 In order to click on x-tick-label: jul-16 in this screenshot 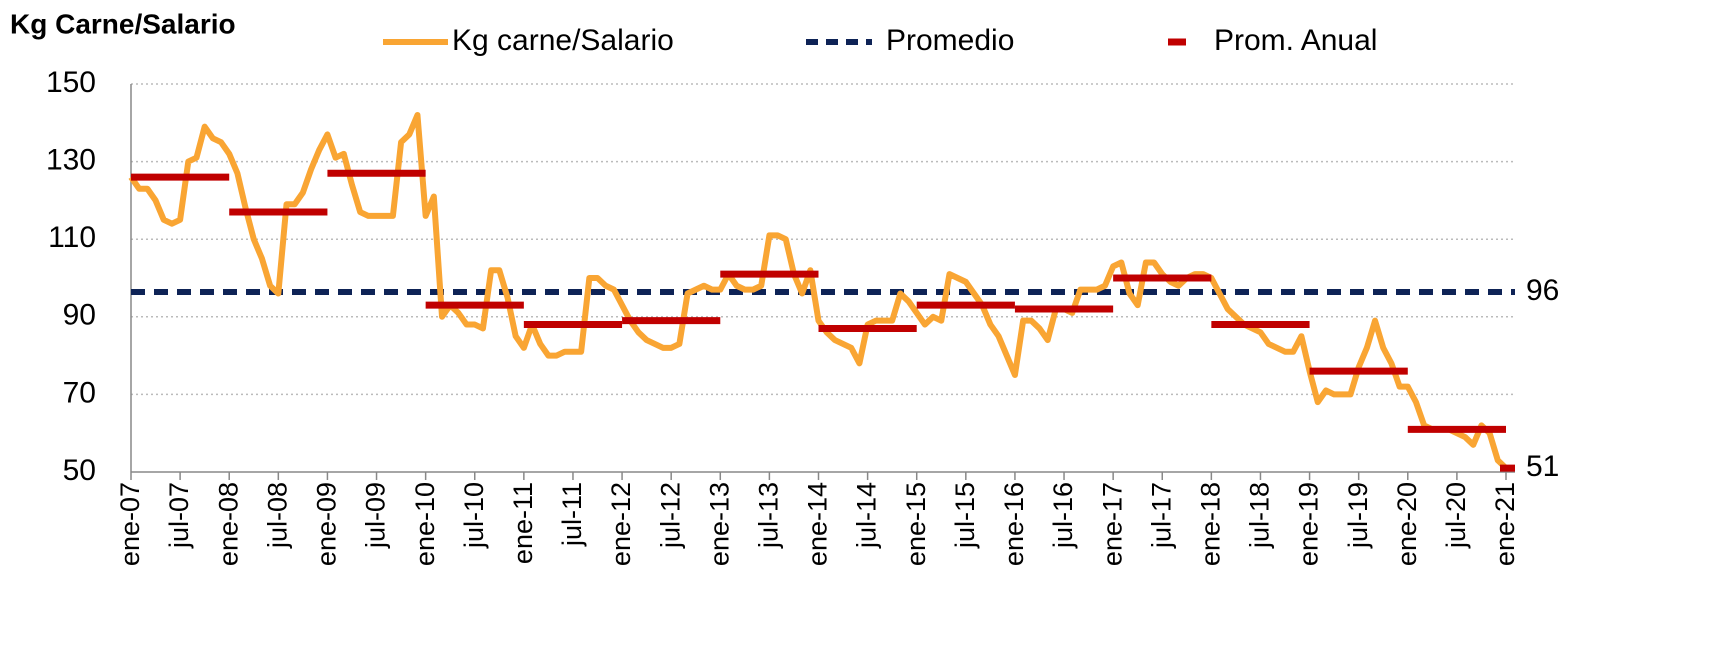, I will do `click(1063, 515)`.